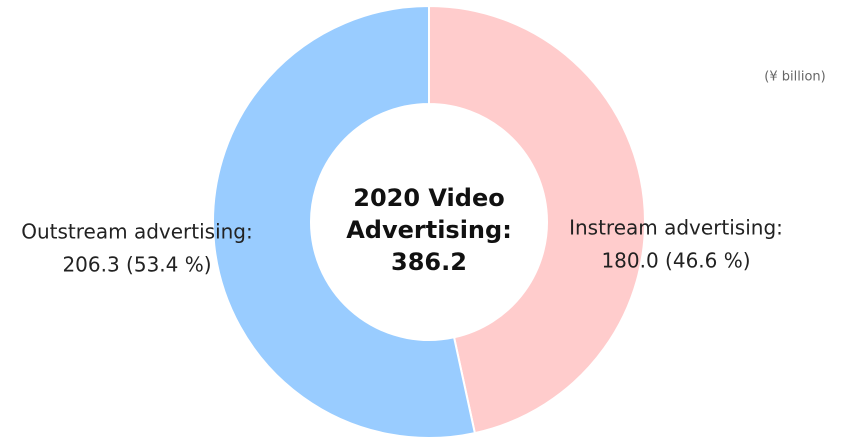  I want to click on unit-label: (¥ billion), so click(794, 77).